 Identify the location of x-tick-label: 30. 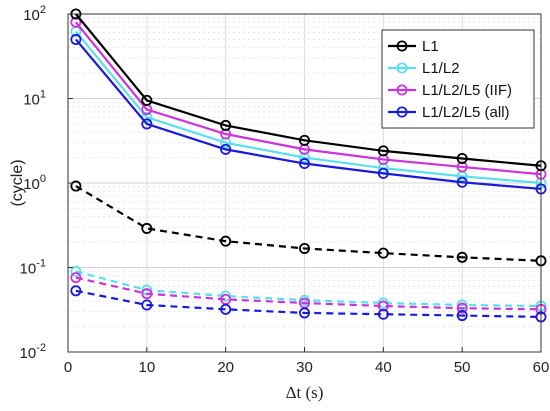
(304, 367).